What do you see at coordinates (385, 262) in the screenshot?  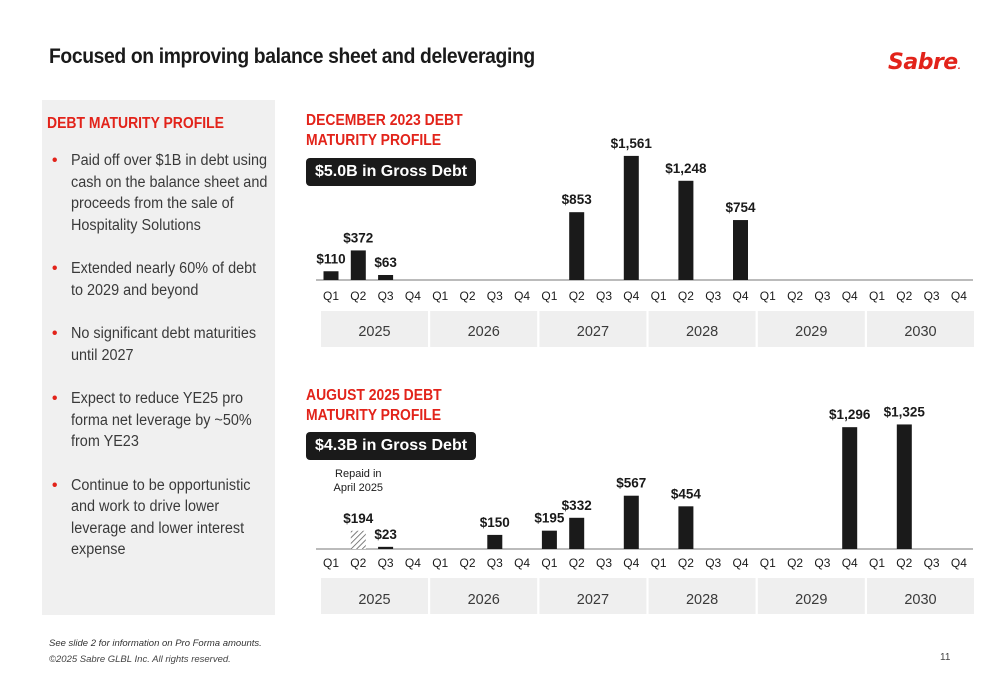 I see `bar-value-label: $63` at bounding box center [385, 262].